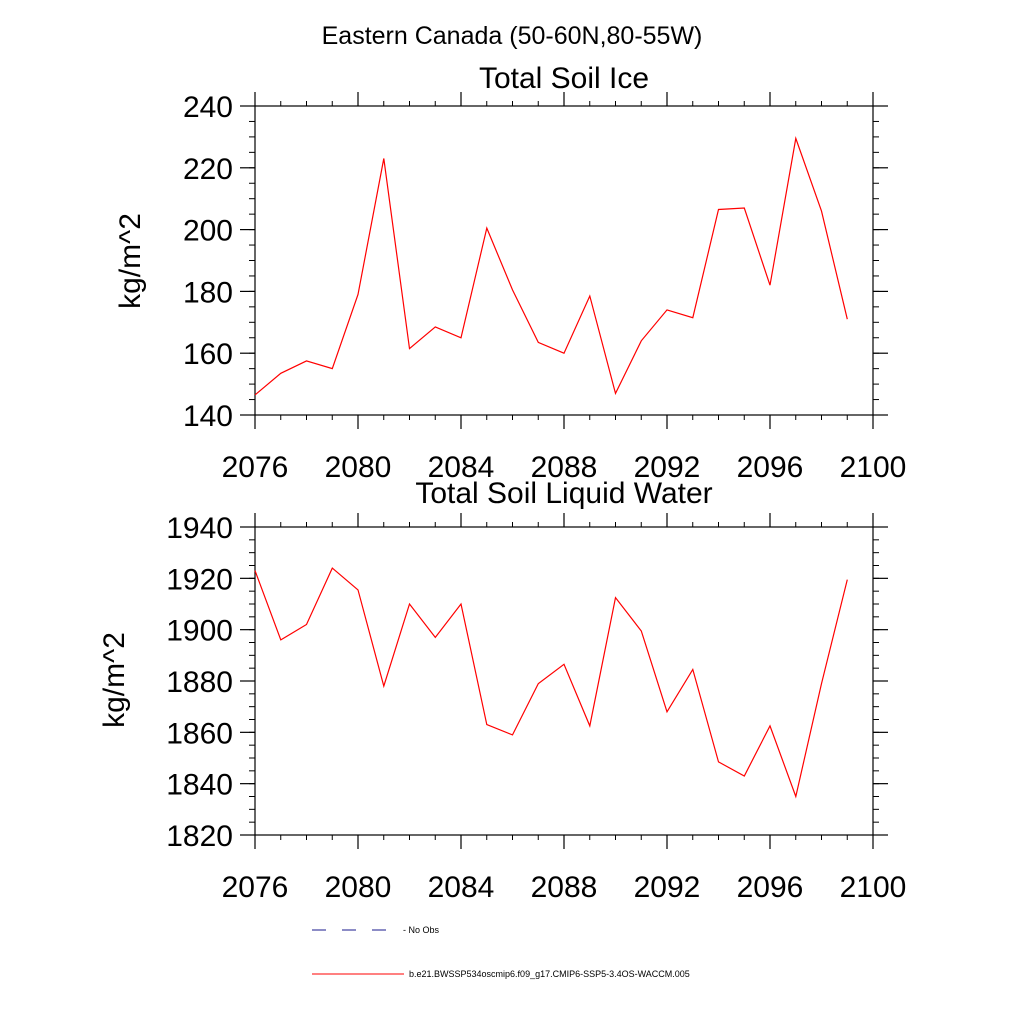  I want to click on y-tick-label: 160, so click(208, 354).